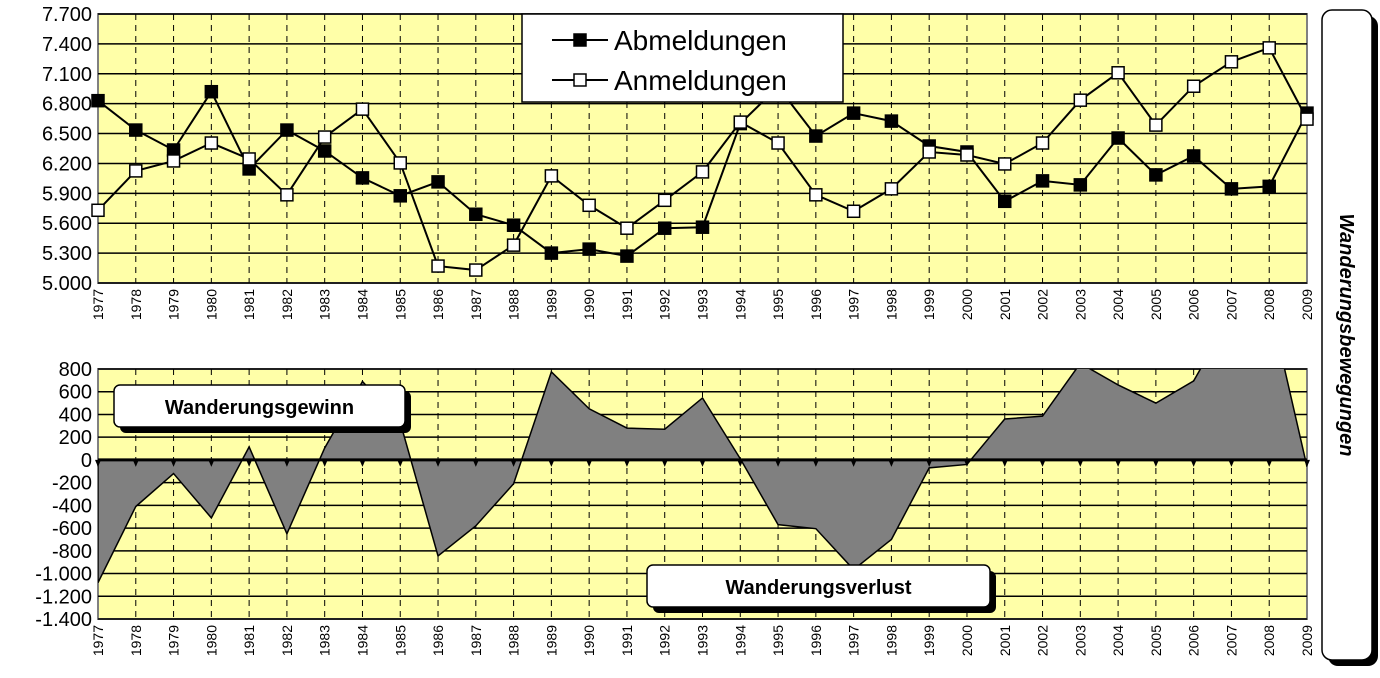 Image resolution: width=1380 pixels, height=678 pixels. Describe the element at coordinates (700, 40) in the screenshot. I see `legend-label: Abmeldungen` at that location.